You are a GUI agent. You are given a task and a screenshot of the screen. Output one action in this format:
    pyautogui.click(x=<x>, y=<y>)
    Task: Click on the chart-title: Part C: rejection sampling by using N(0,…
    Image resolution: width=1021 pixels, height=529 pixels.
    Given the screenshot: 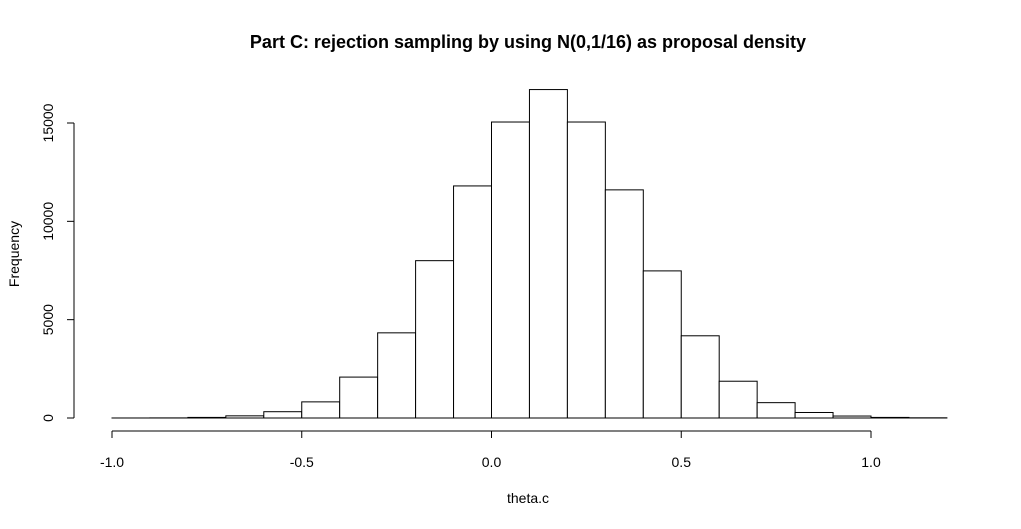 What is the action you would take?
    pyautogui.click(x=528, y=42)
    